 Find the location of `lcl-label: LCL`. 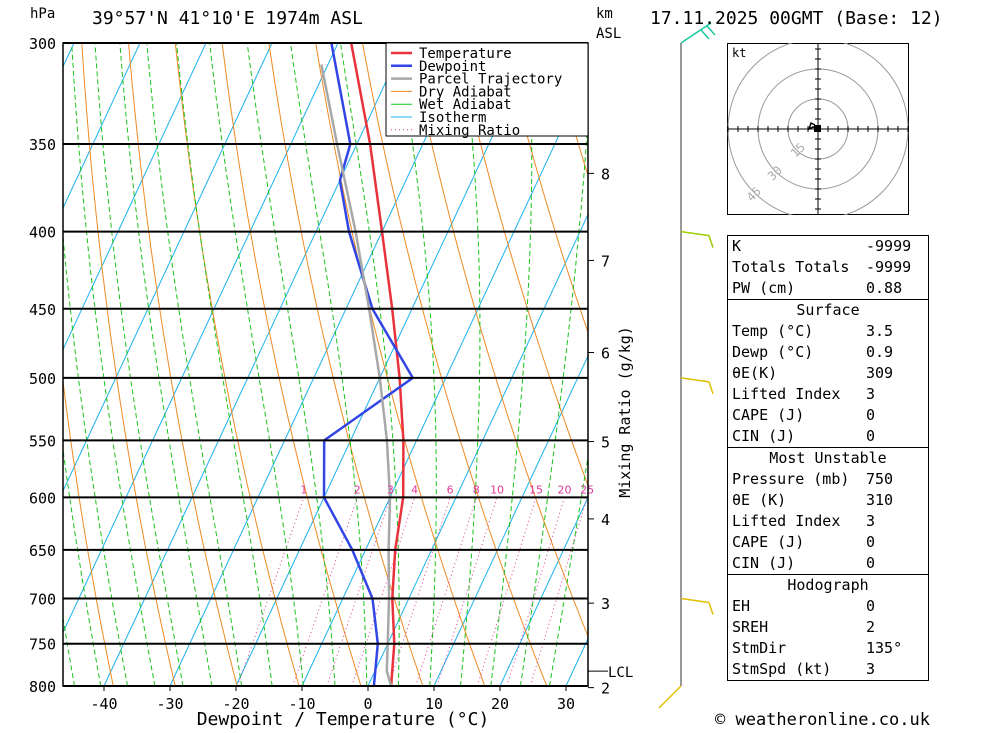

lcl-label: LCL is located at coordinates (620, 673).